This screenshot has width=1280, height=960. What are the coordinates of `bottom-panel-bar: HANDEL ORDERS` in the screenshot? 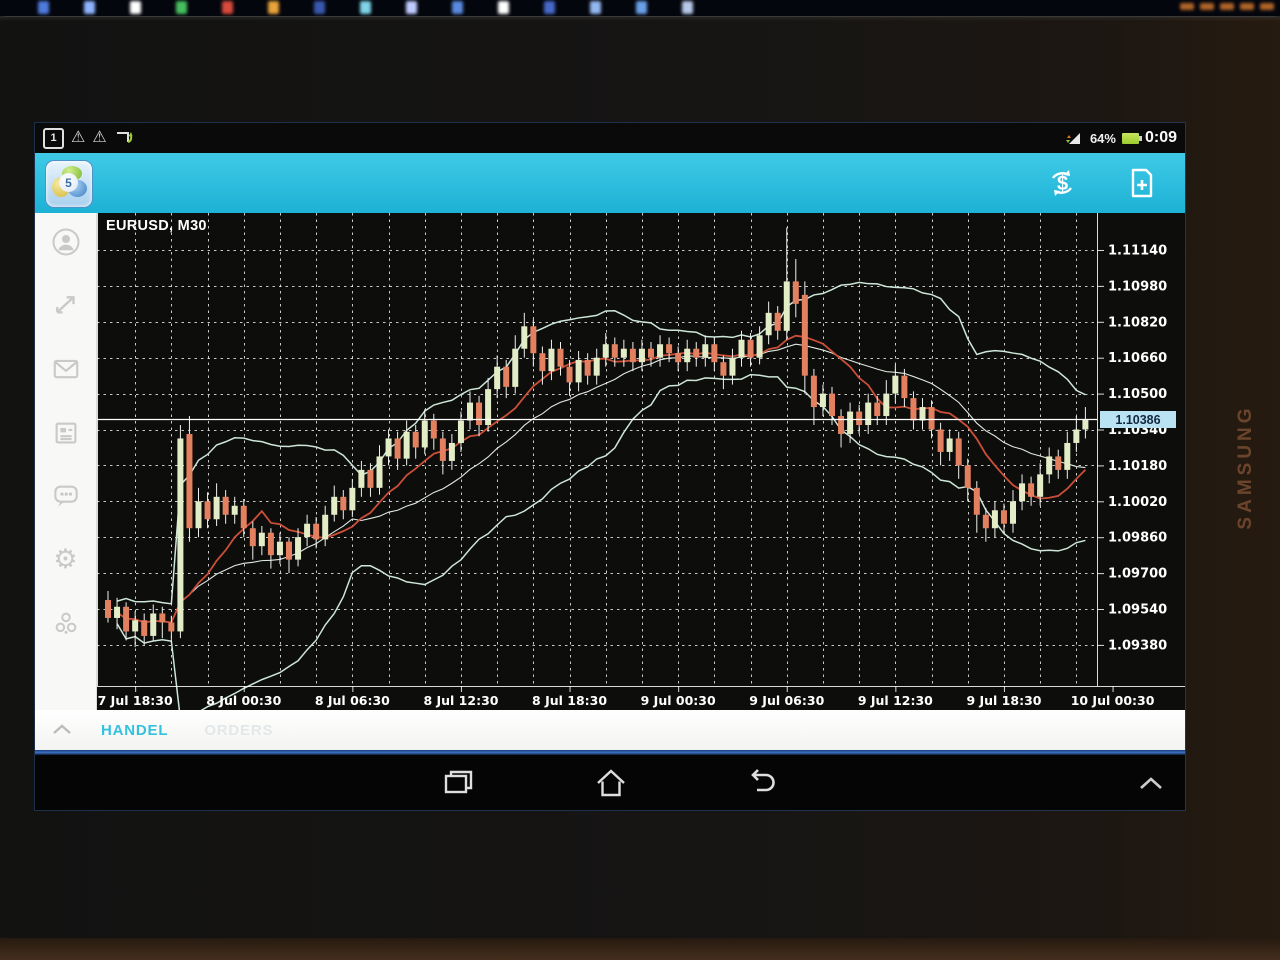 It's located at (610, 730).